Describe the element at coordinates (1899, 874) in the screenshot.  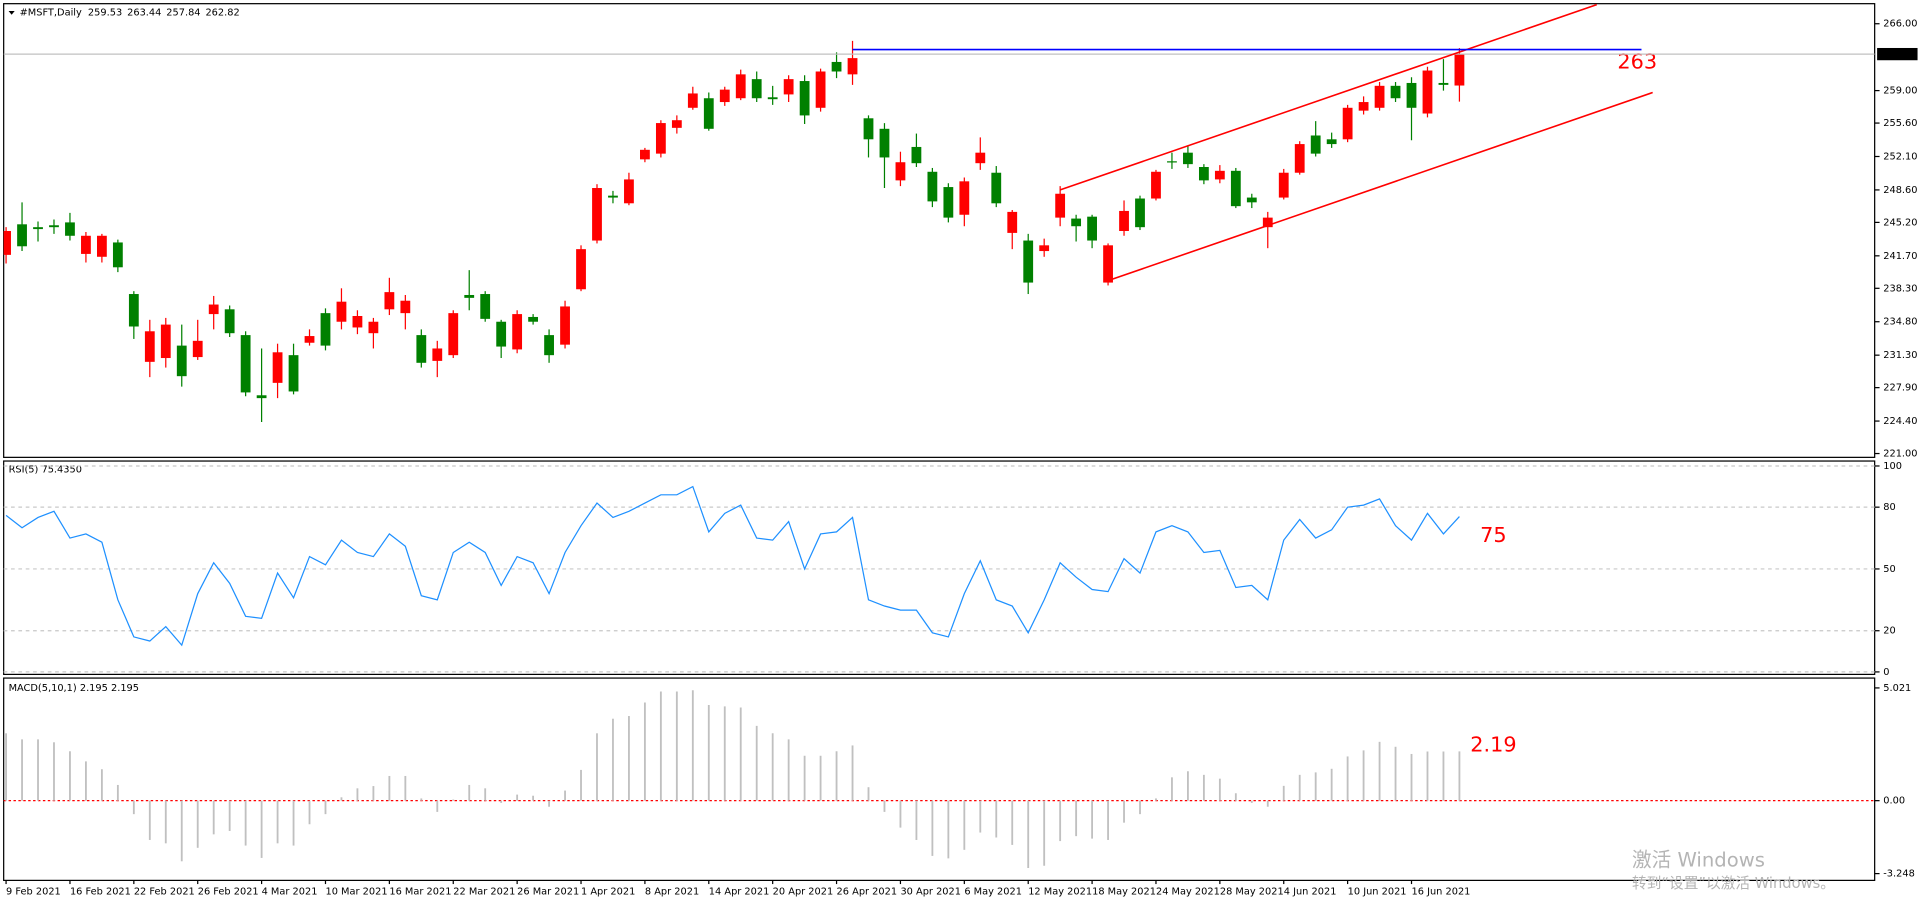
I see `y-tick-label: -3.248` at that location.